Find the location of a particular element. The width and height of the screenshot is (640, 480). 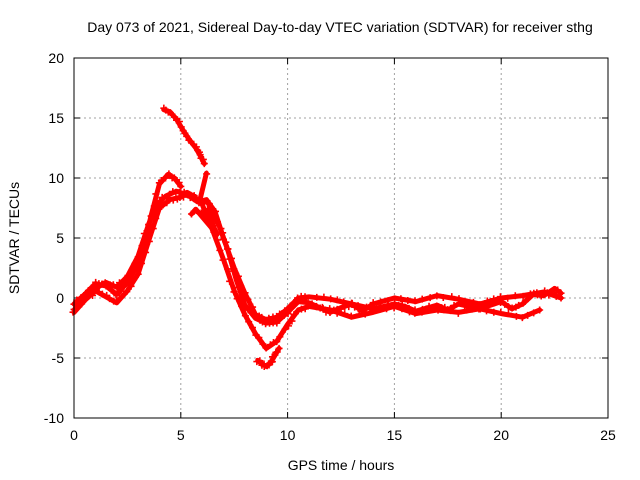

x-axis-label: GPS time / hours is located at coordinates (341, 465).